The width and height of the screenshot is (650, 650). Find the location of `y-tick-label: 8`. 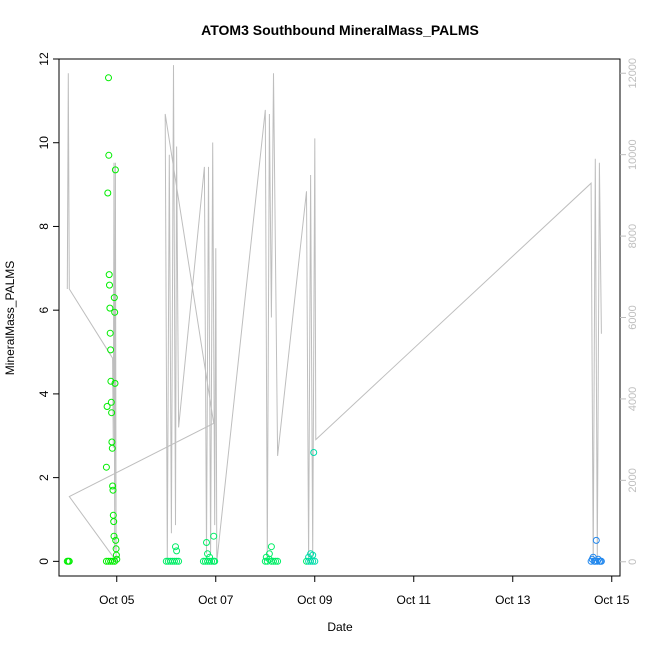

y-tick-label: 8 is located at coordinates (44, 226).